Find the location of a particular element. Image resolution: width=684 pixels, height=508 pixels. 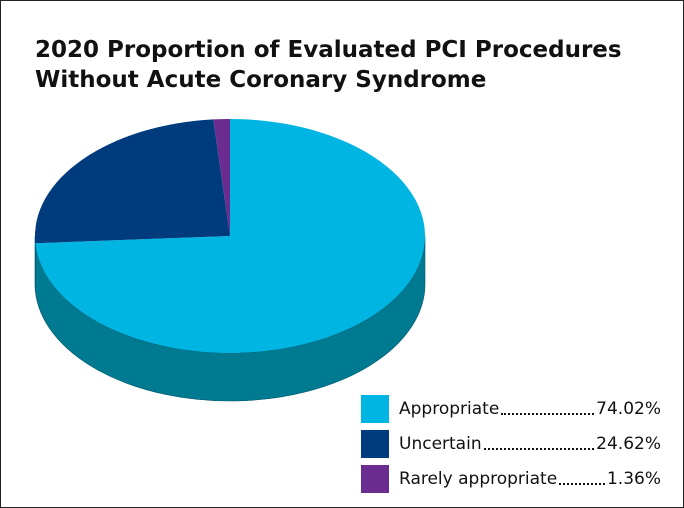

legend-value: 1.36% is located at coordinates (633, 479).